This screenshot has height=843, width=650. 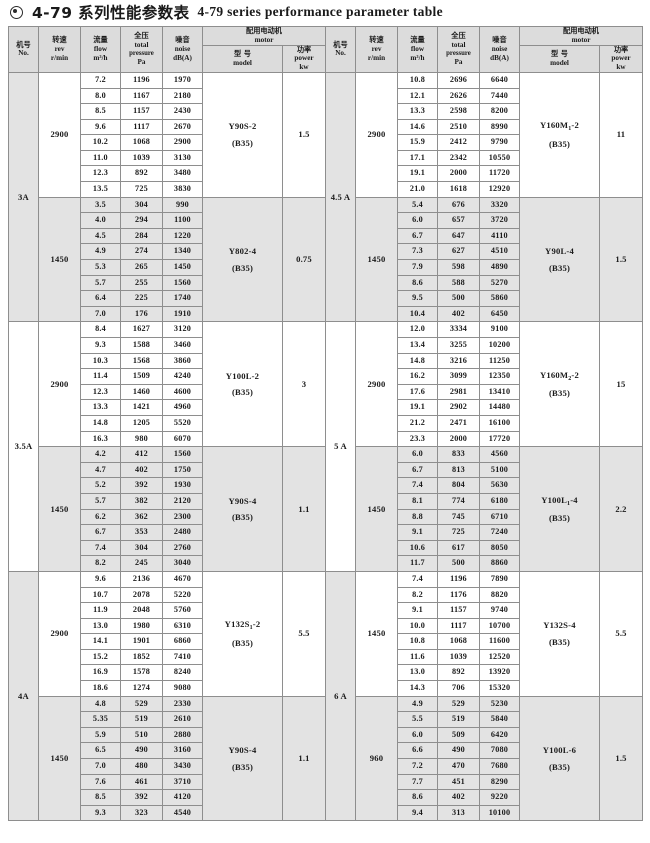 What do you see at coordinates (484, 220) in the screenshot?
I see `table-row: 6.0 657 3720` at bounding box center [484, 220].